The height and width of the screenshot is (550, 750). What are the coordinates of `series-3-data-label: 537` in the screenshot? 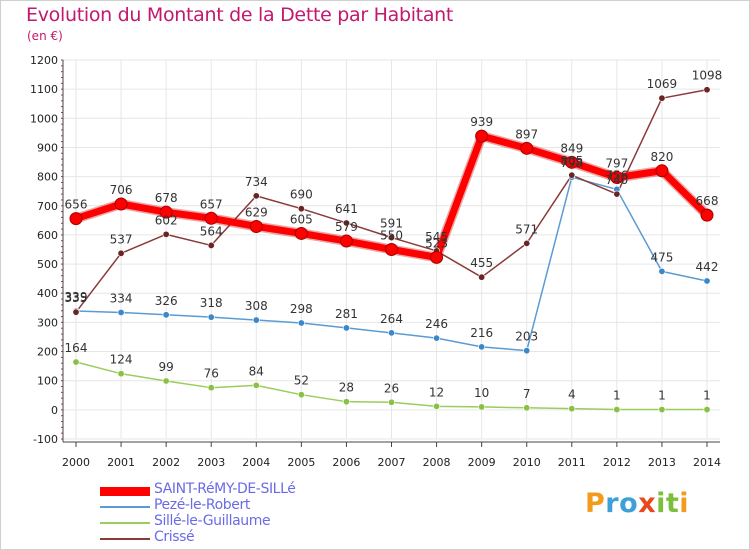 It's located at (121, 239).